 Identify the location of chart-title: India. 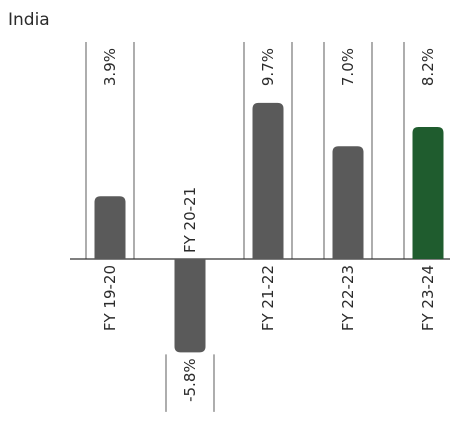
(29, 20).